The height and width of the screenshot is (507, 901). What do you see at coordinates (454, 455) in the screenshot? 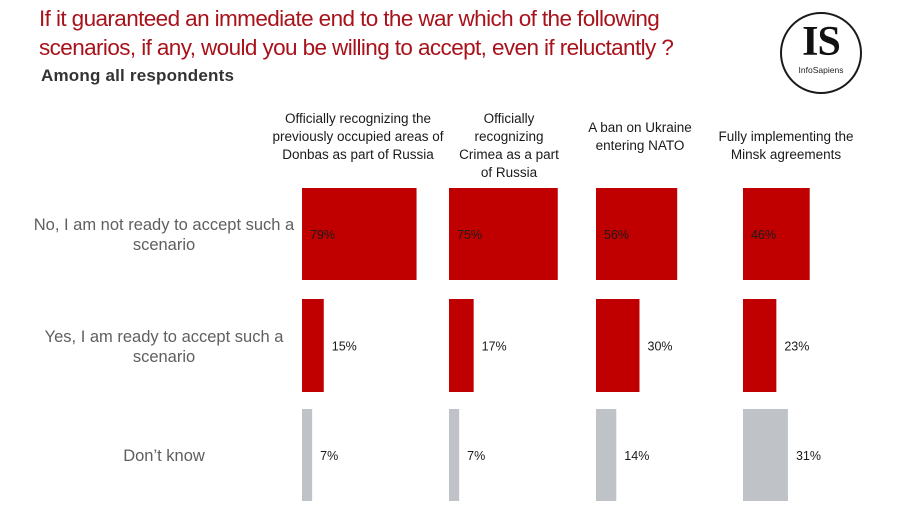
I see `bar-crimea-dont-know` at bounding box center [454, 455].